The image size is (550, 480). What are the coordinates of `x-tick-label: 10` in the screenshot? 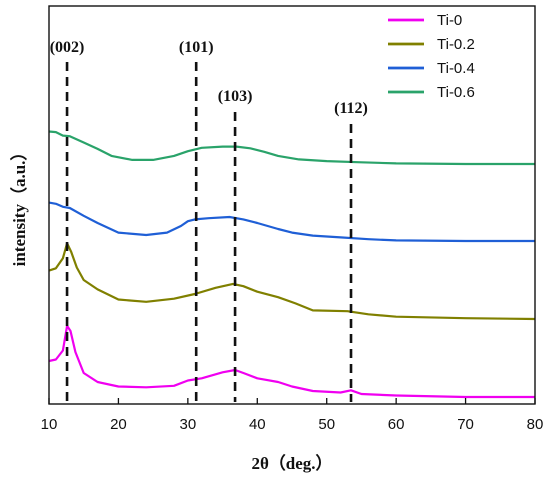 It's located at (49, 424).